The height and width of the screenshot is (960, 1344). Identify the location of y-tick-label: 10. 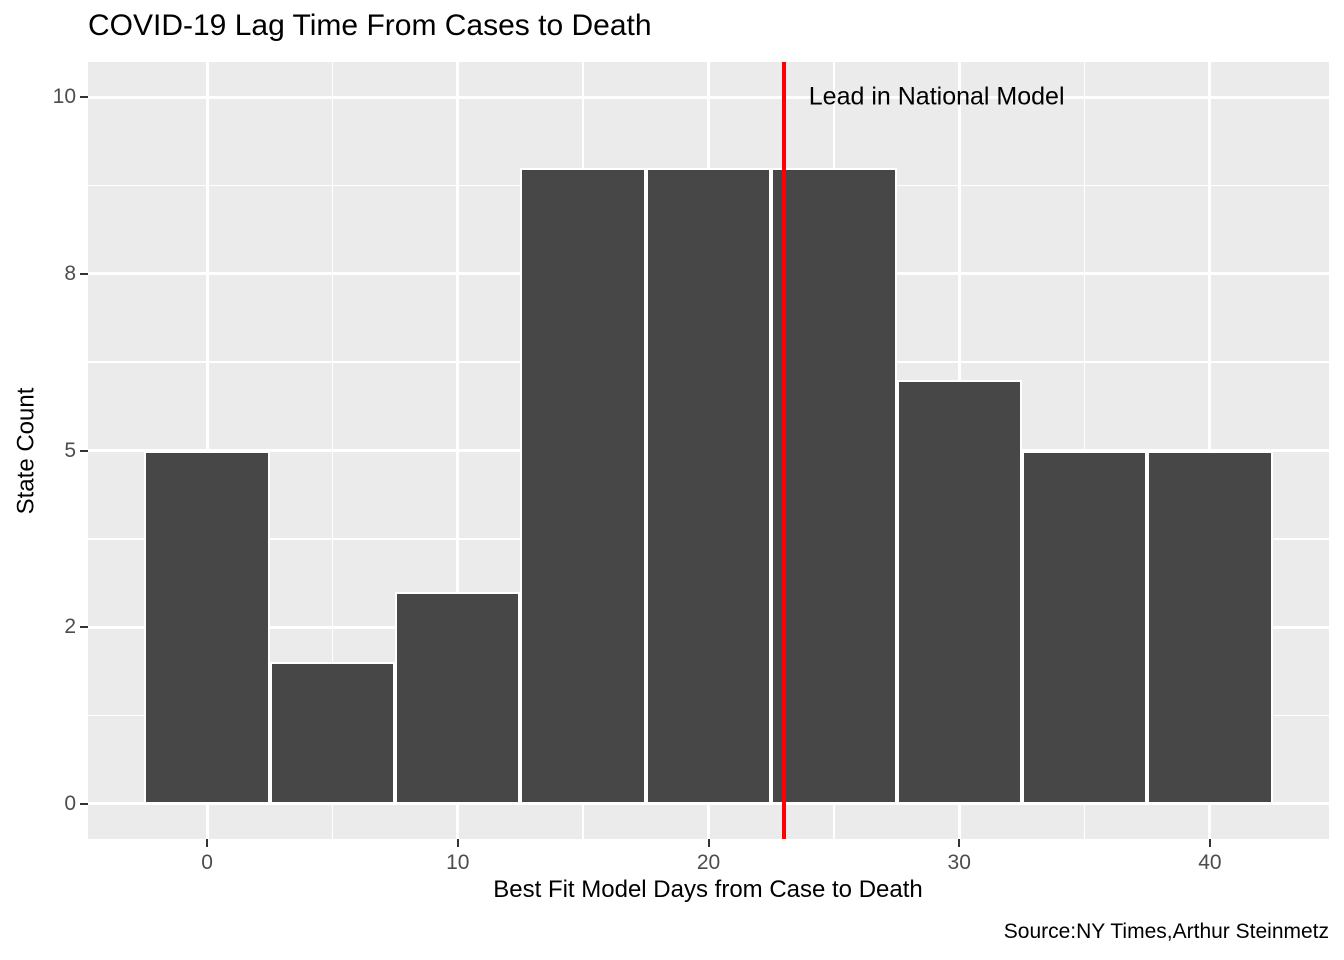
(64, 97).